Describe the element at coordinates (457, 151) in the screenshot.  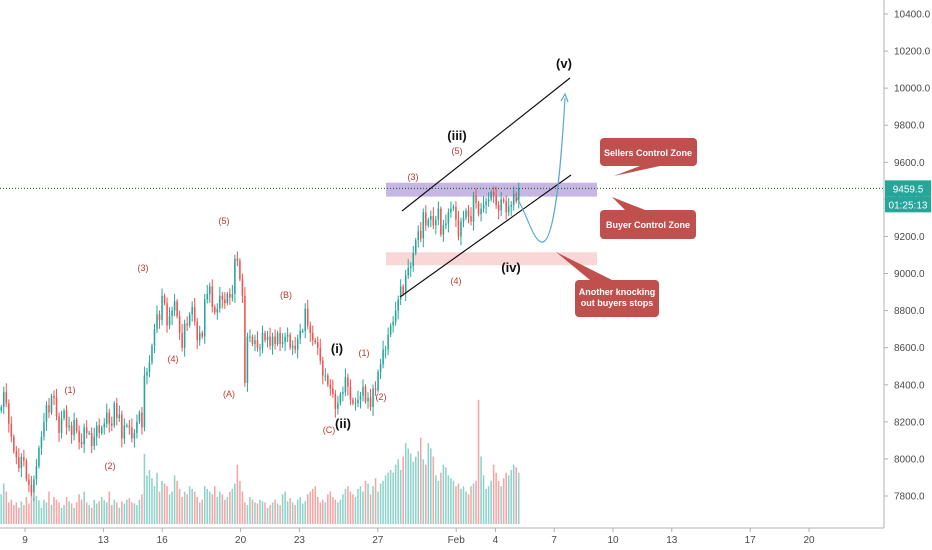
I see `wave-label: (5)` at that location.